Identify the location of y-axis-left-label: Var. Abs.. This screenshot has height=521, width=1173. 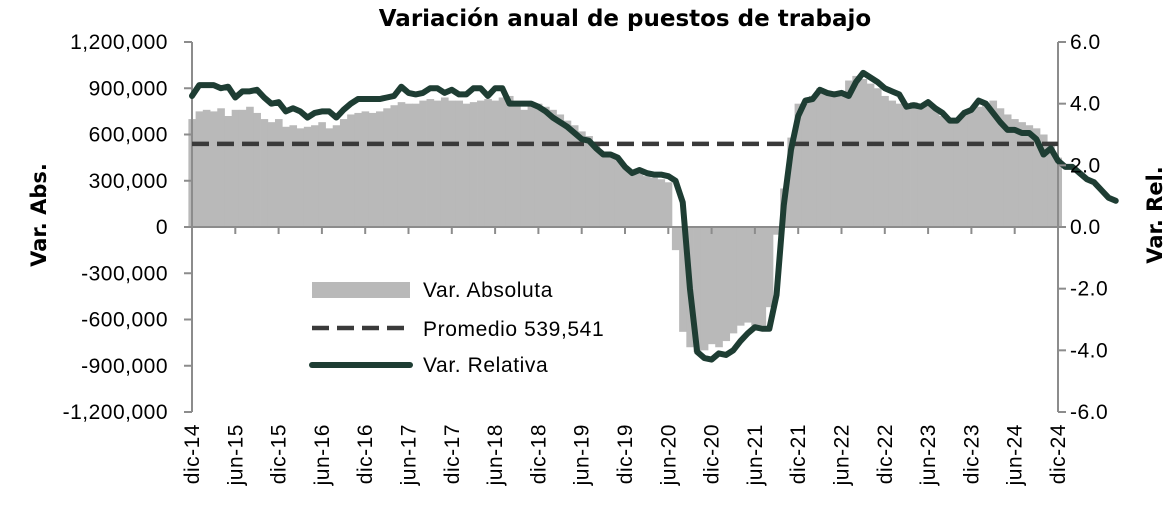
(39, 215).